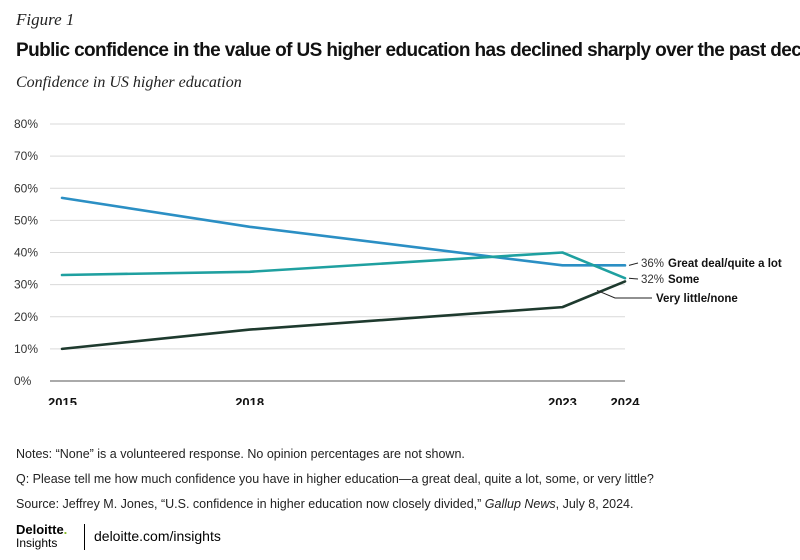  What do you see at coordinates (652, 264) in the screenshot?
I see `end-value-label: 36%` at bounding box center [652, 264].